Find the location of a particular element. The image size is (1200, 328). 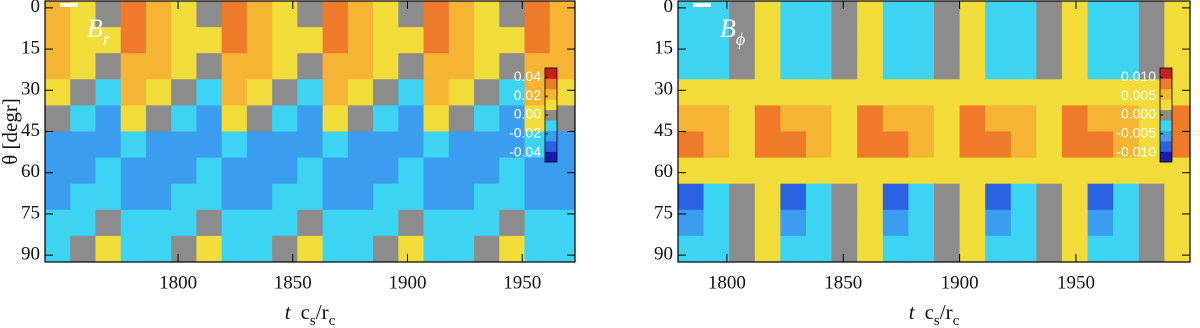

y-tick-label: 0 is located at coordinates (669, 8).